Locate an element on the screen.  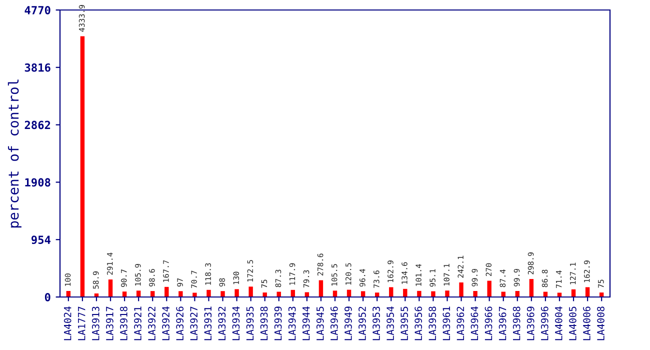
x-tick-label: LA3961 is located at coordinates (446, 323).